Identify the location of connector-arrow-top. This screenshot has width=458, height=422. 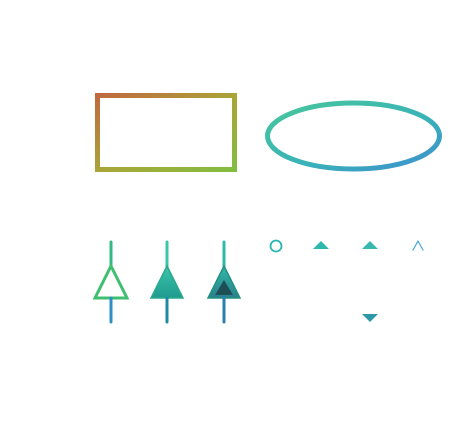
(321, 282).